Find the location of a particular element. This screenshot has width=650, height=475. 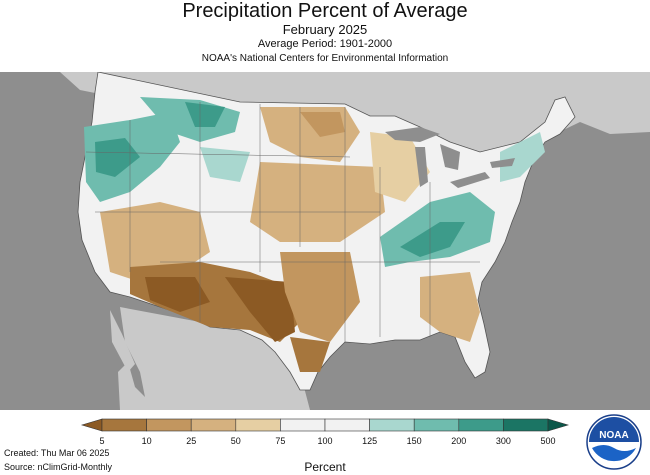

noaa-logo-water is located at coordinates (614, 453).